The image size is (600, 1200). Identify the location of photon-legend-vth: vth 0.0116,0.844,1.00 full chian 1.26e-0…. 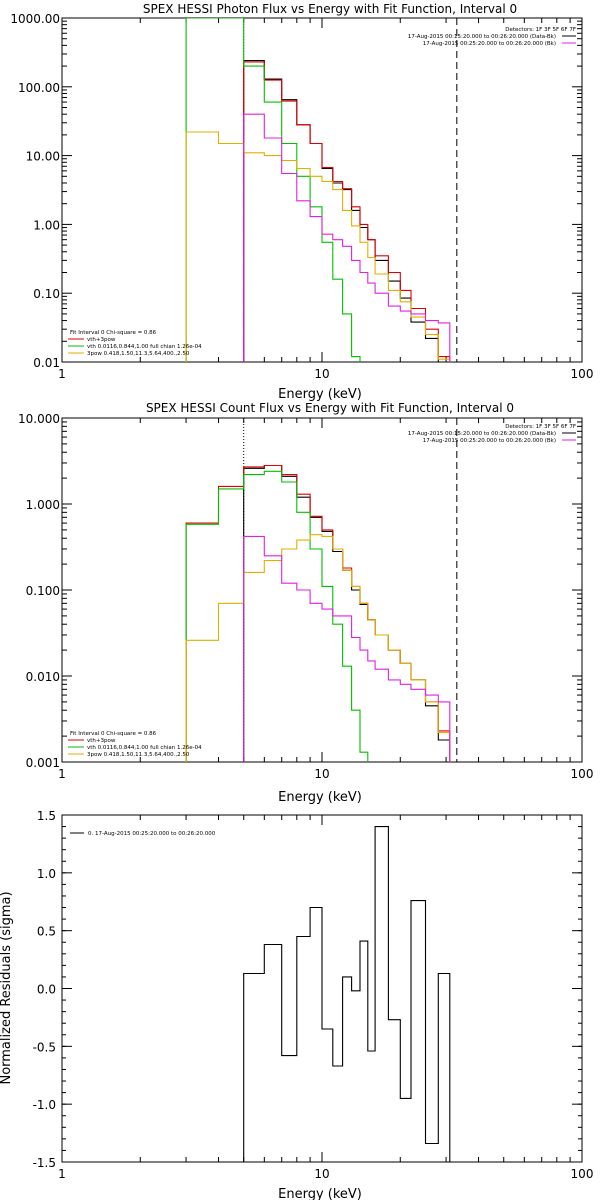
(144, 347).